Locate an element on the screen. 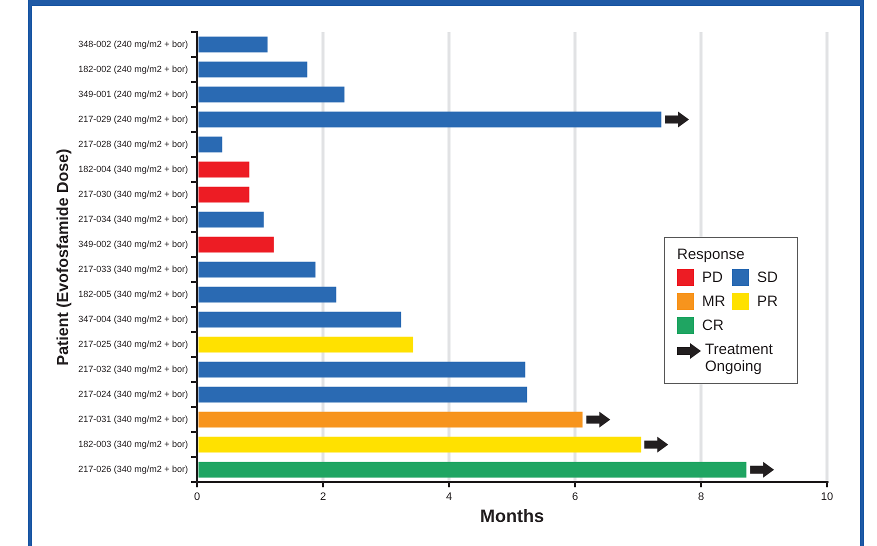 The height and width of the screenshot is (546, 877). x-tick-label: 2 is located at coordinates (323, 496).